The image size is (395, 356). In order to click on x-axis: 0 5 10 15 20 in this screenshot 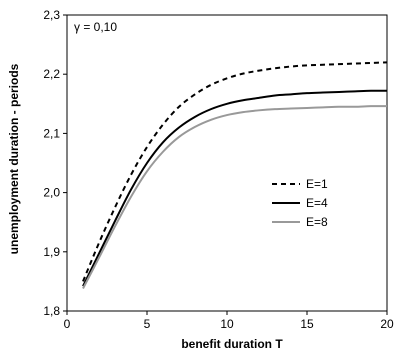, I will do `click(229, 321)`.